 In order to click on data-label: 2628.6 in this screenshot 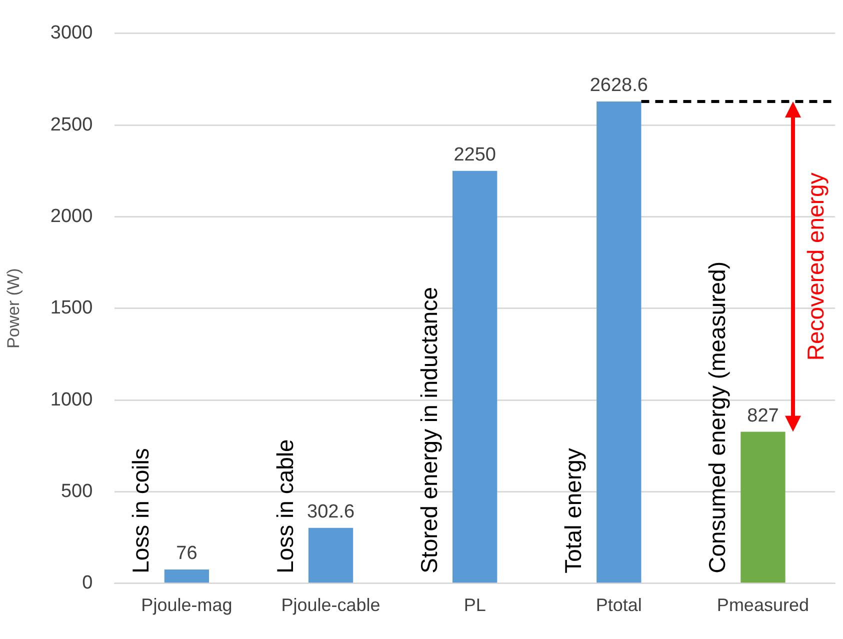, I will do `click(619, 85)`.